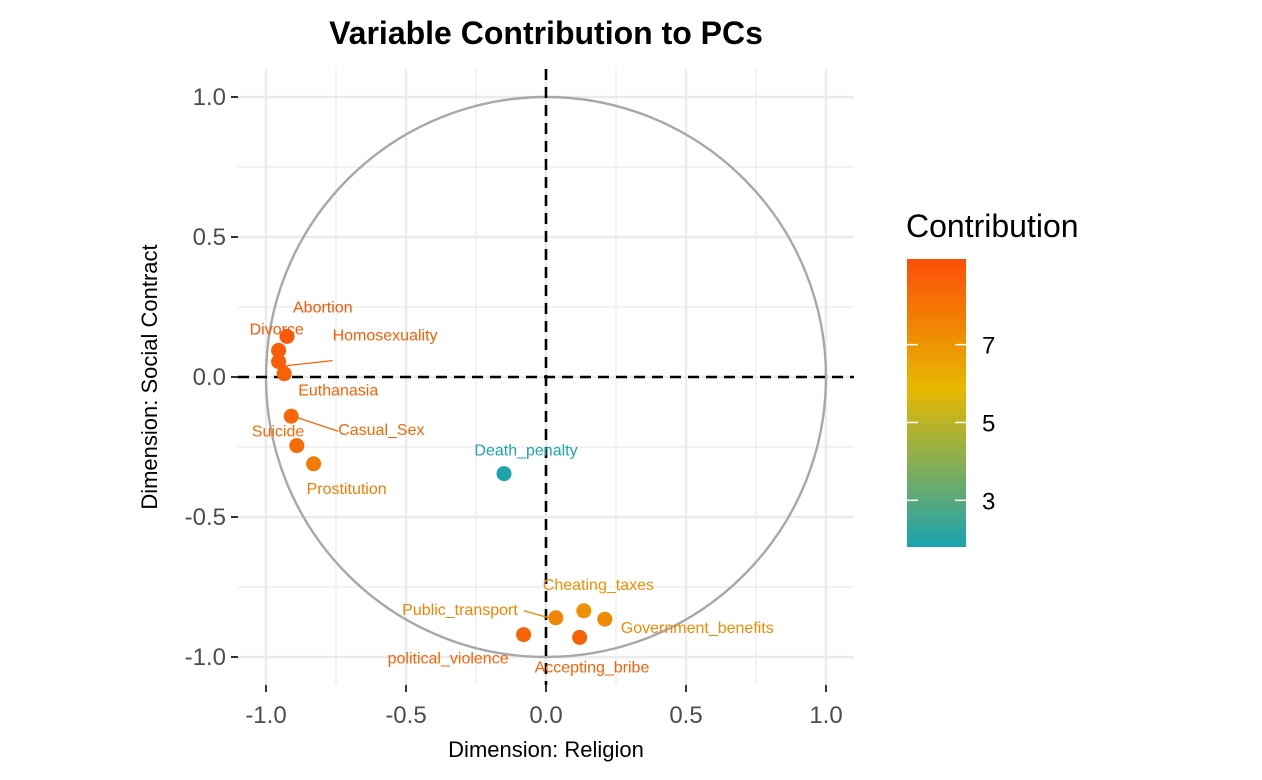  Describe the element at coordinates (525, 451) in the screenshot. I see `point-label: Death_penalty` at that location.